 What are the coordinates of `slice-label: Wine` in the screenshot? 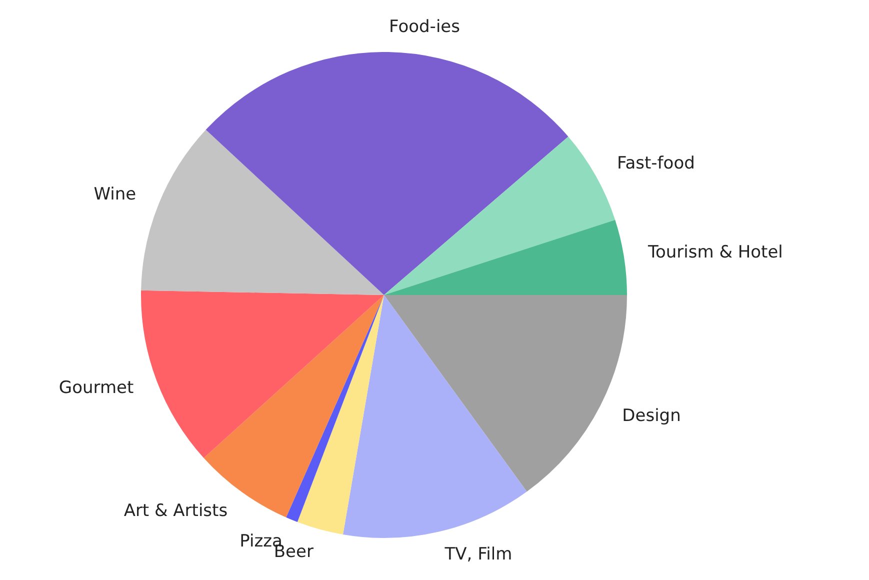 It's located at (115, 194).